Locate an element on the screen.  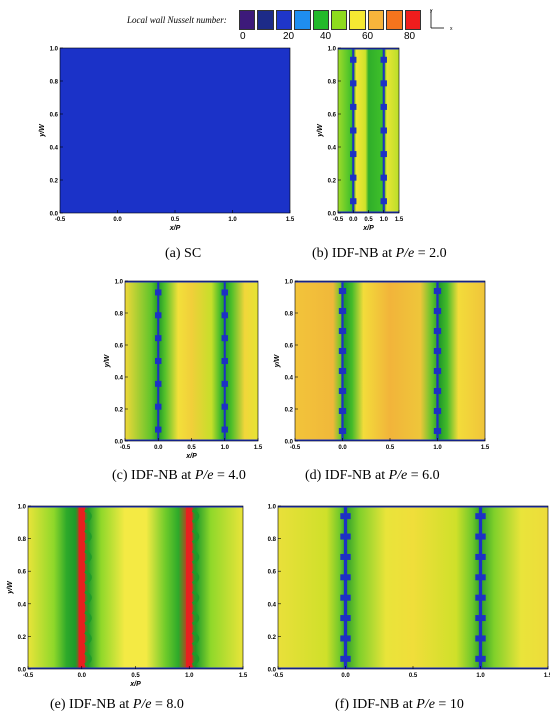
colorbar is located at coordinates (330, 20).